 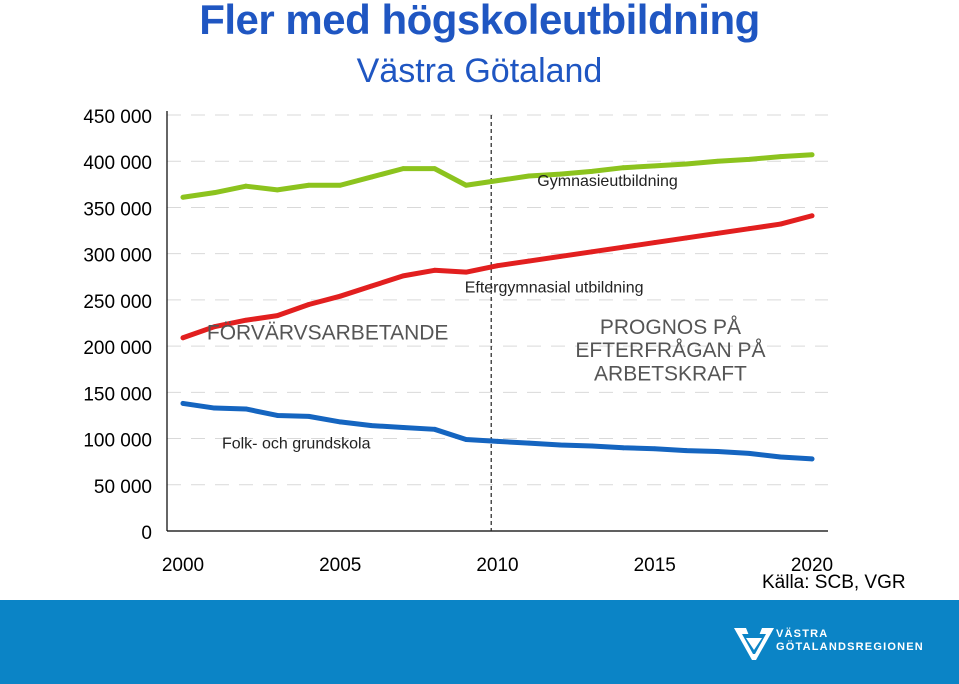 I want to click on chart-subtitle: Västra Götaland, so click(x=479, y=71).